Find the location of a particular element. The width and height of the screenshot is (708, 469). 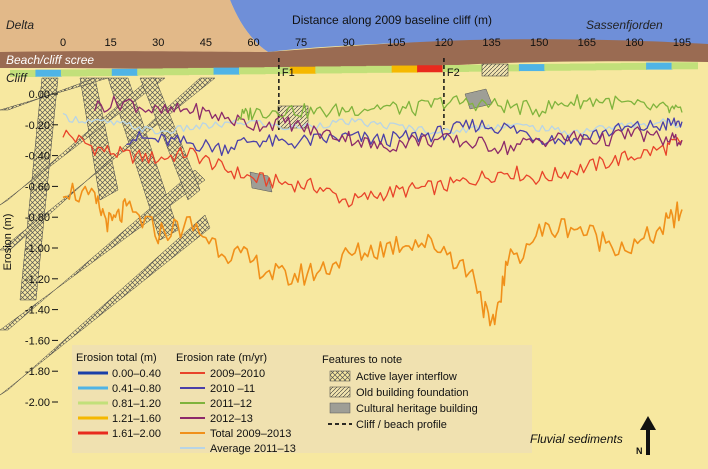

y-tick-label: -1.20 is located at coordinates (37, 280).